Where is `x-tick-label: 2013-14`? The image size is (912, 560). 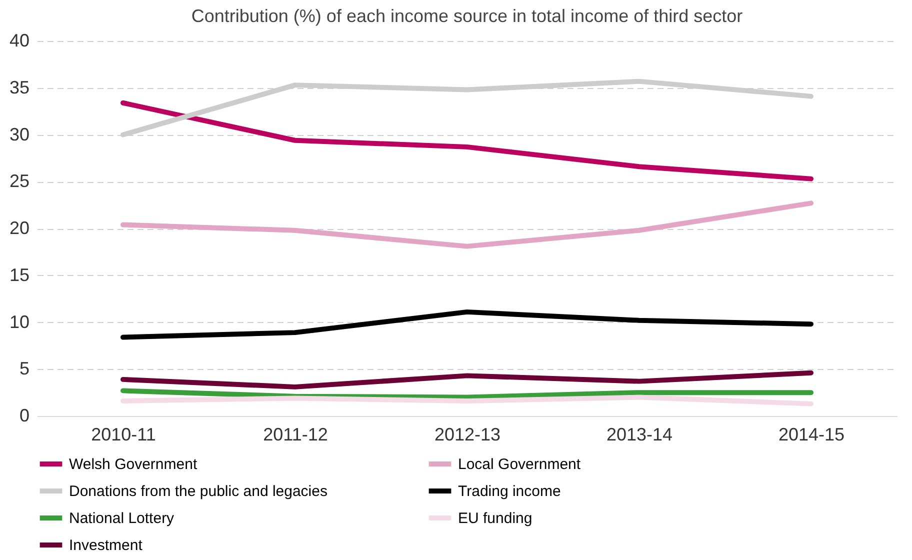
x-tick-label: 2013-14 is located at coordinates (639, 434).